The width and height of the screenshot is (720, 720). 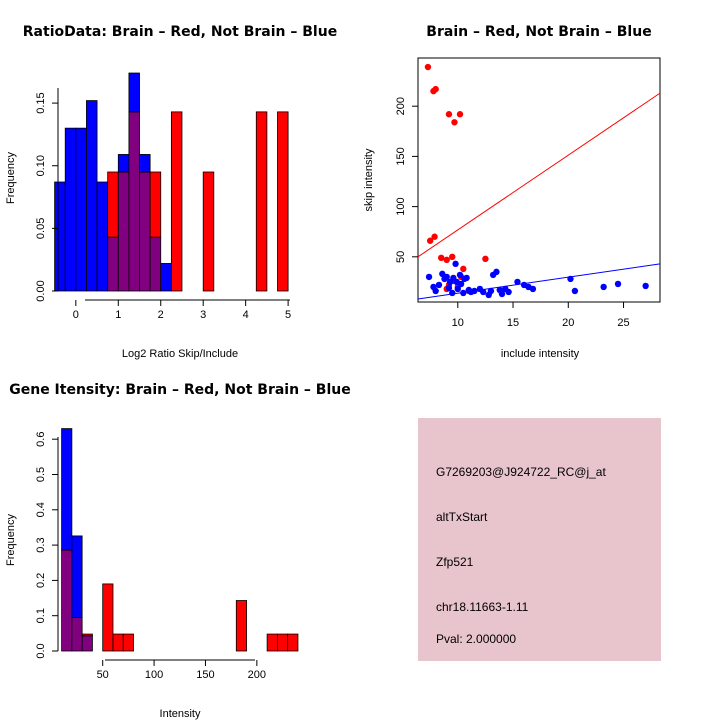 I want to click on y-tick-label: 0.3, so click(x=41, y=544).